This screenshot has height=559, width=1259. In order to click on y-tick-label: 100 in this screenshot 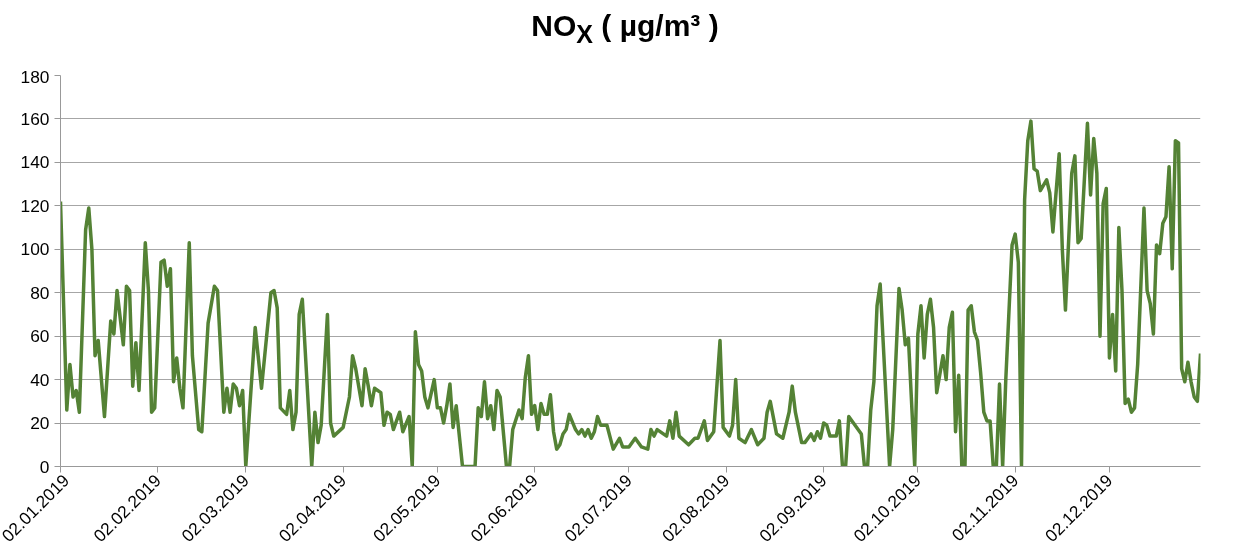, I will do `click(35, 249)`.